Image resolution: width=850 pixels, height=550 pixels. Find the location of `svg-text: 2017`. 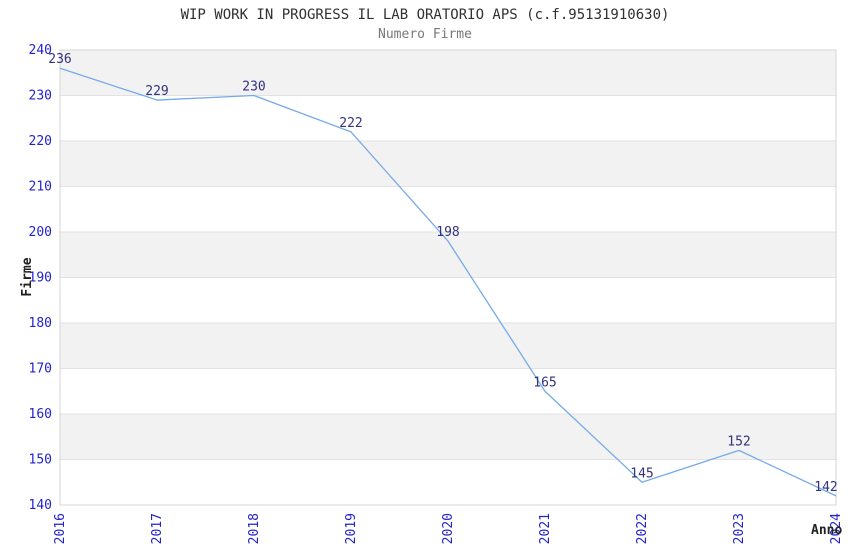

svg-text: 2017 is located at coordinates (157, 528).